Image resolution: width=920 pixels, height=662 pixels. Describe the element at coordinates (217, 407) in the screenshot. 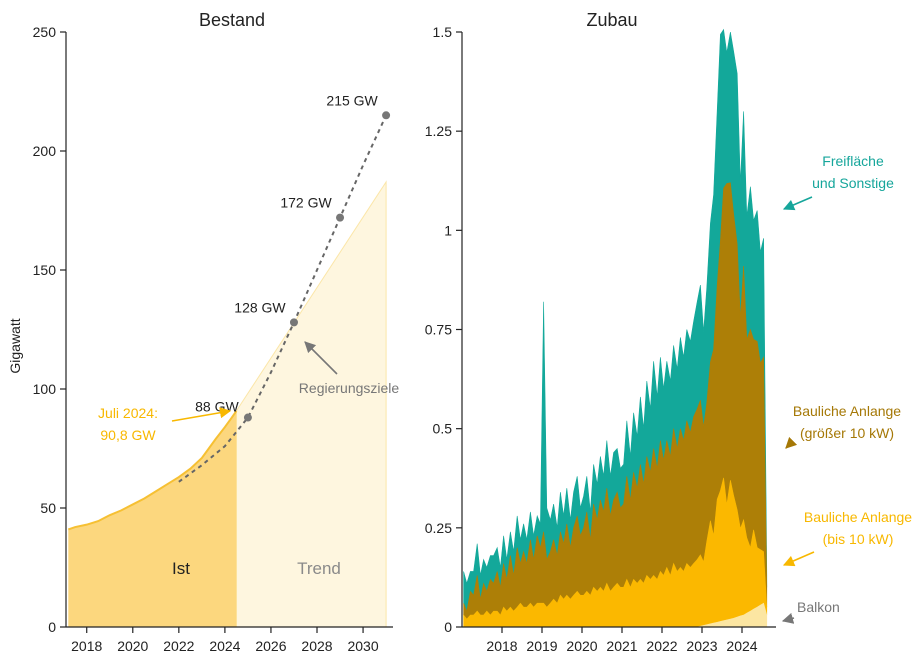

I see `target-label-2025: 88 GW` at that location.